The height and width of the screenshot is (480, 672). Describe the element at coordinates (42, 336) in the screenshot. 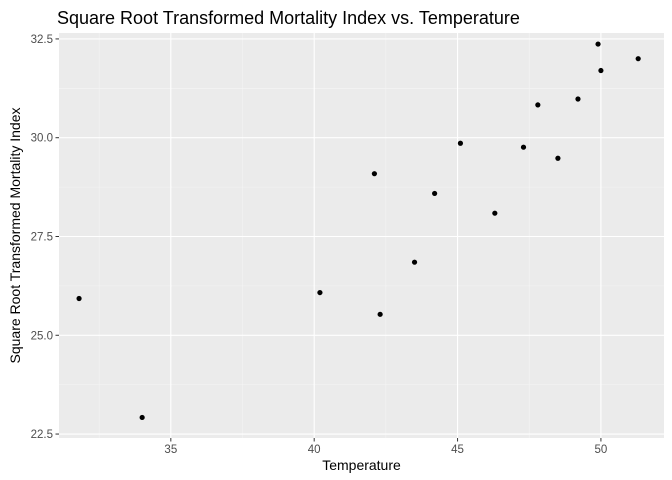

I see `y-tick-label: 25.0` at that location.